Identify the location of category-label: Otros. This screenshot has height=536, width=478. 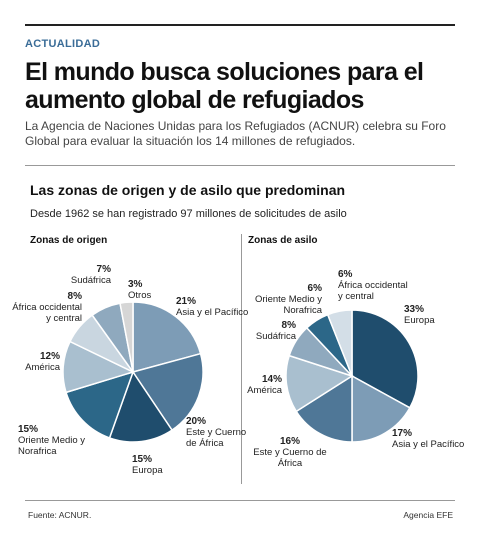
(140, 295).